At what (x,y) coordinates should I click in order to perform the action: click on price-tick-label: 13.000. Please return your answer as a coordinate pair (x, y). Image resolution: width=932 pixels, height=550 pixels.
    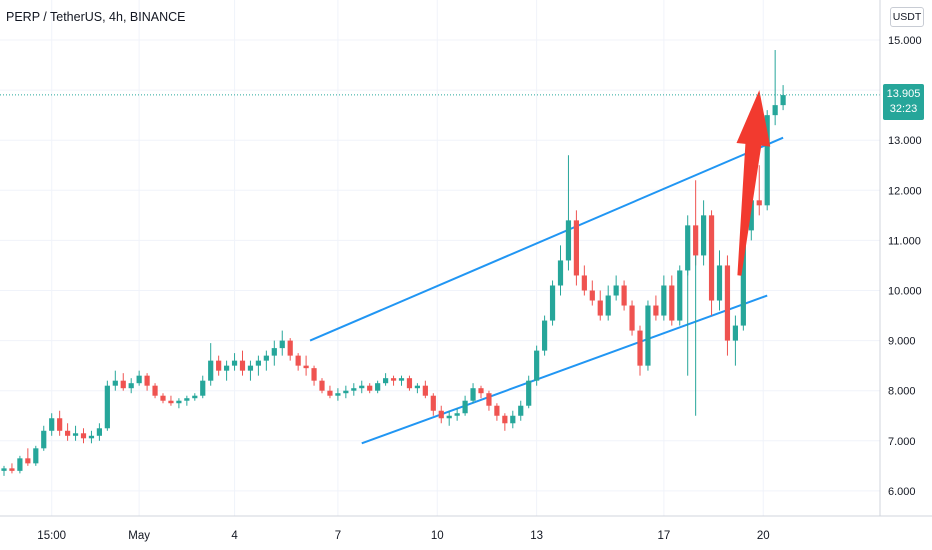
    Looking at the image, I should click on (905, 141).